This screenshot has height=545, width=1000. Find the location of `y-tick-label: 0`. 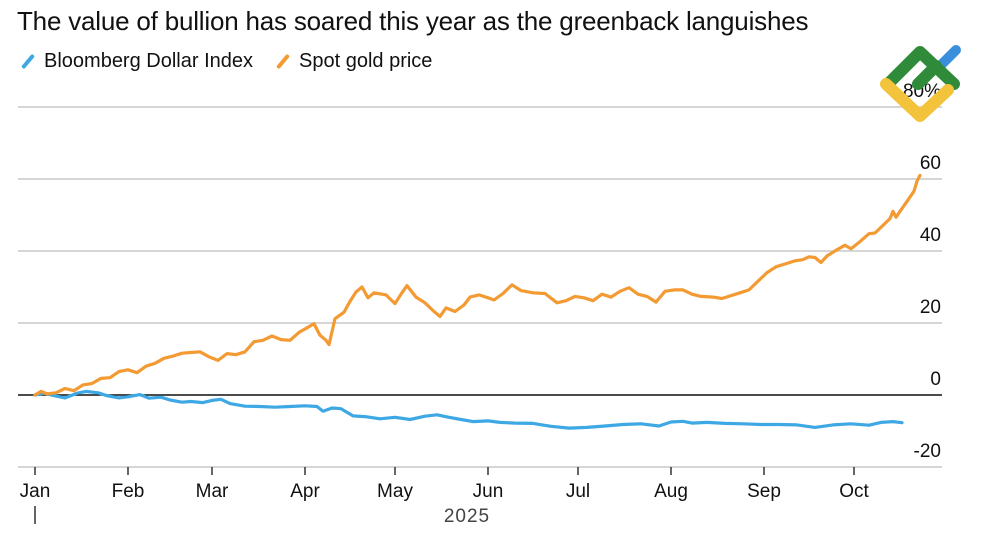

y-tick-label: 0 is located at coordinates (935, 379).